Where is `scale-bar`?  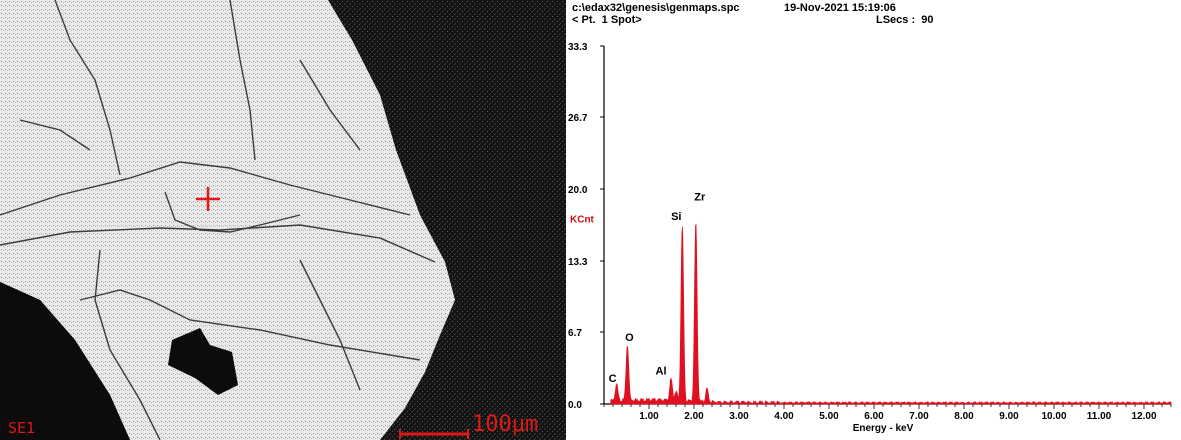
scale-bar is located at coordinates (434, 434).